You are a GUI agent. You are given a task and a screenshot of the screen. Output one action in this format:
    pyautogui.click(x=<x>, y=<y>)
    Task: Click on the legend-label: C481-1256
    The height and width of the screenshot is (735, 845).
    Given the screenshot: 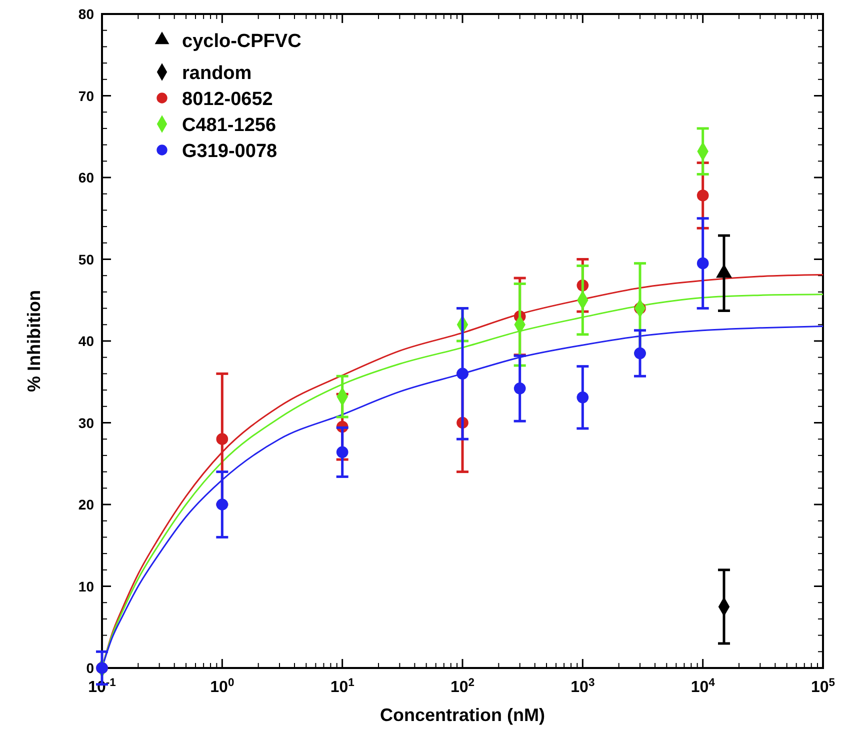 What is the action you would take?
    pyautogui.click(x=229, y=125)
    